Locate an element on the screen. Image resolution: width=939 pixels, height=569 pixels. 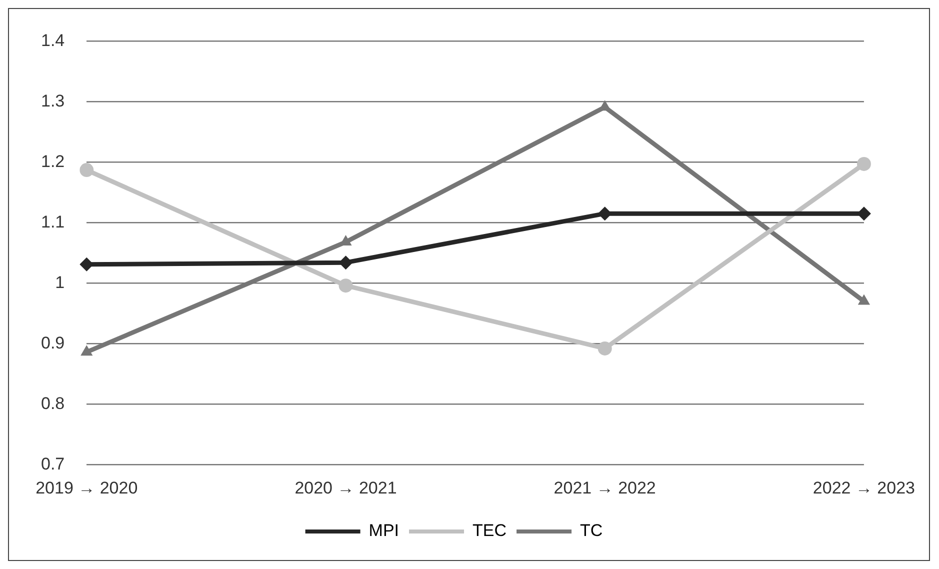
legend-label: MPI is located at coordinates (384, 530).